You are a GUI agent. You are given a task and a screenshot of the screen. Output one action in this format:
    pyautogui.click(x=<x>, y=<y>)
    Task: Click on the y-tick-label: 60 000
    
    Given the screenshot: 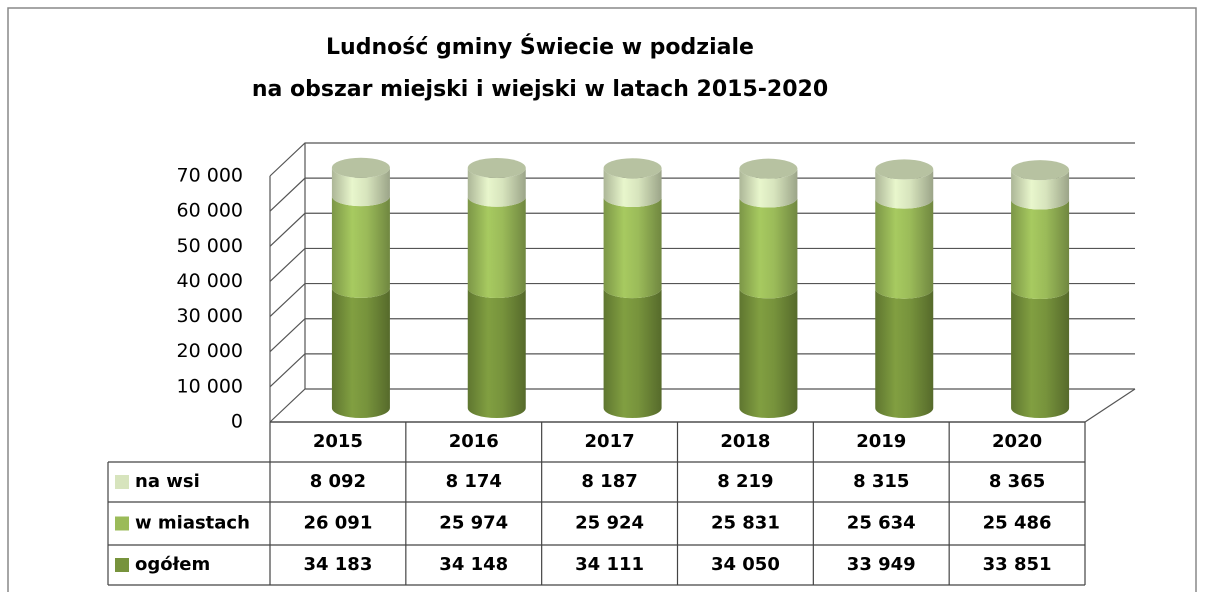 What is the action you would take?
    pyautogui.click(x=210, y=211)
    